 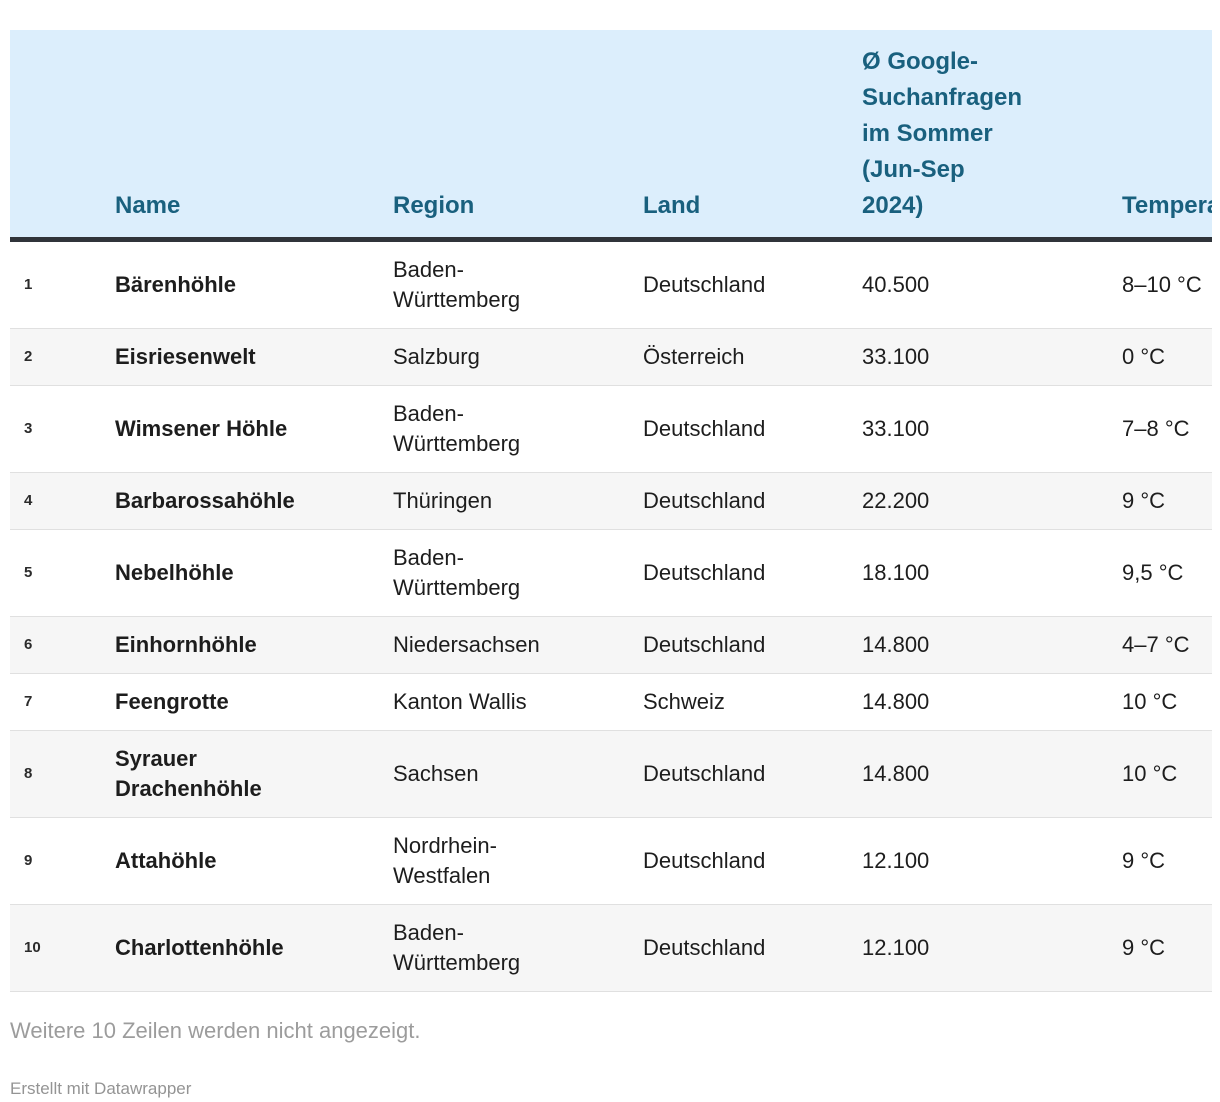 I want to click on region-cell: Kanton Wallis, so click(x=518, y=702).